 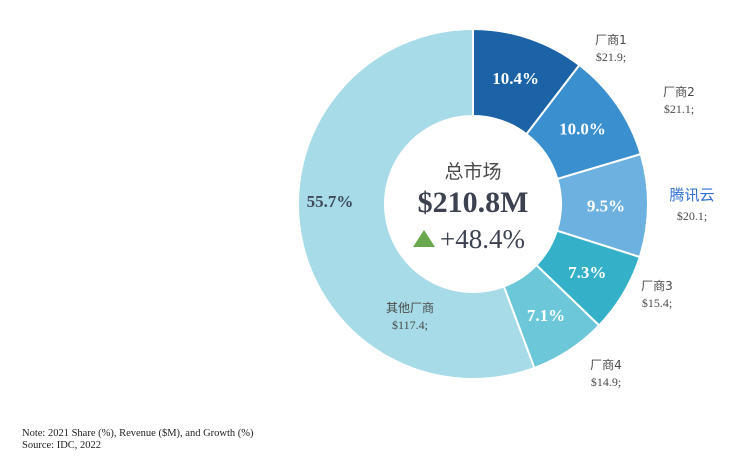 What do you see at coordinates (691, 195) in the screenshot?
I see `vendor-name-2: 腾讯云` at bounding box center [691, 195].